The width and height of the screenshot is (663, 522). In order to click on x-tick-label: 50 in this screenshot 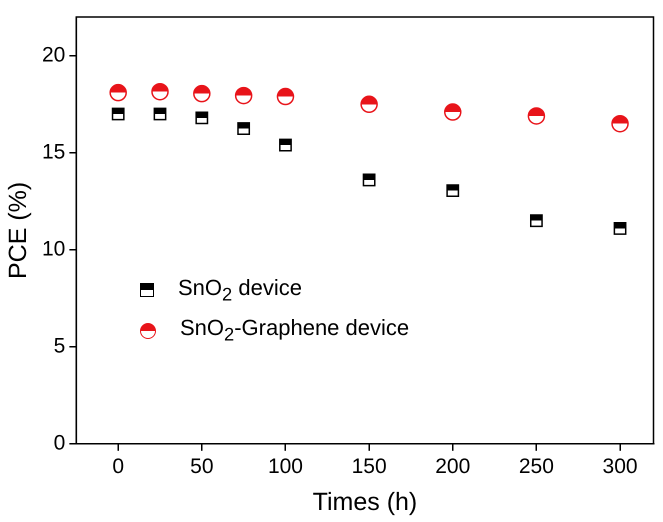, I will do `click(202, 466)`.